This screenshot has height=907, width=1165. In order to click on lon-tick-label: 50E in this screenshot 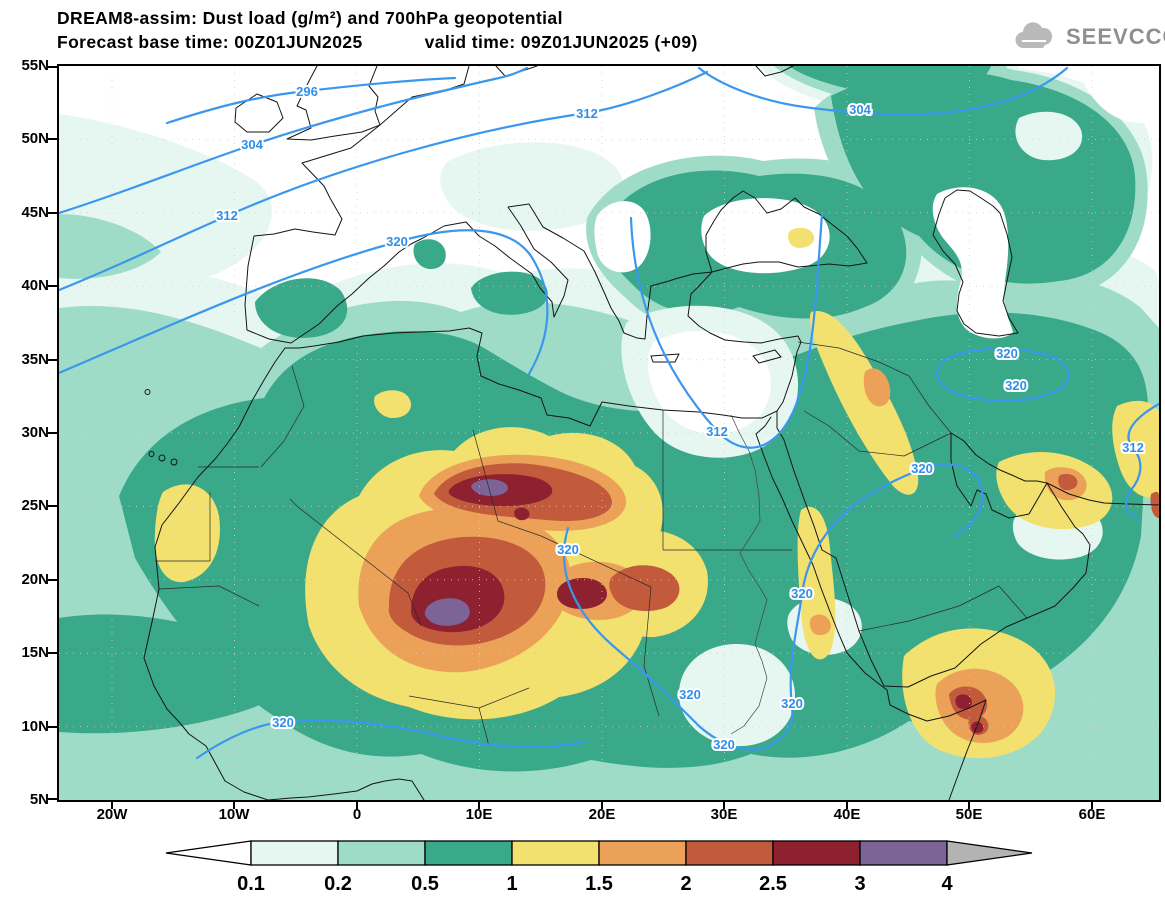, I will do `click(969, 814)`.